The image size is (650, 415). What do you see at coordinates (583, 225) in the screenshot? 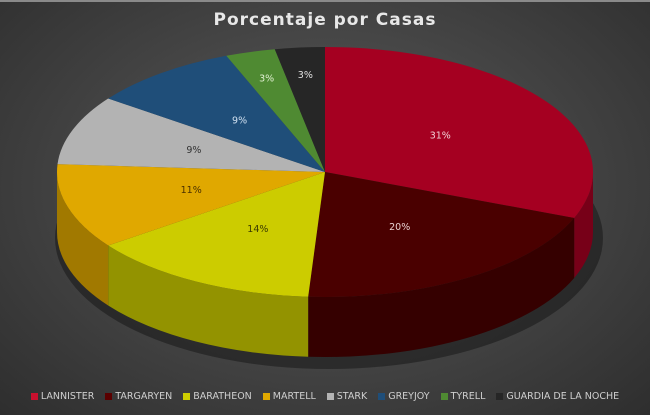
I see `pie-side-lannister` at bounding box center [583, 225].